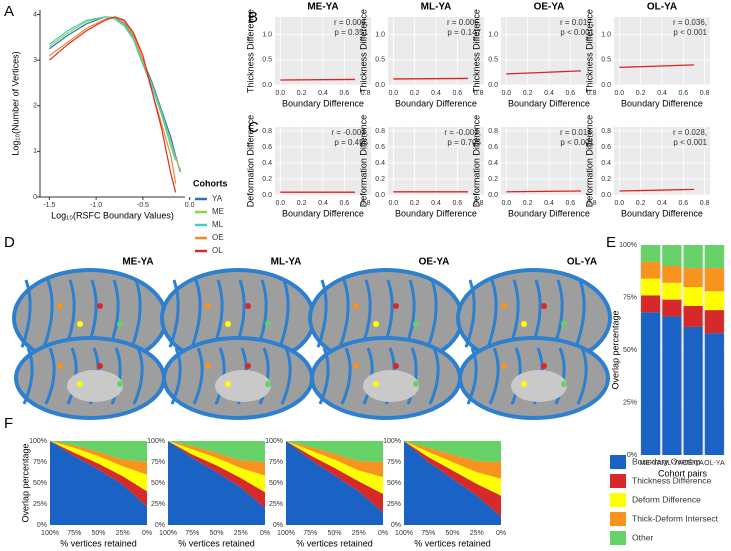  I want to click on annotation: r = 0.006,, so click(464, 22).